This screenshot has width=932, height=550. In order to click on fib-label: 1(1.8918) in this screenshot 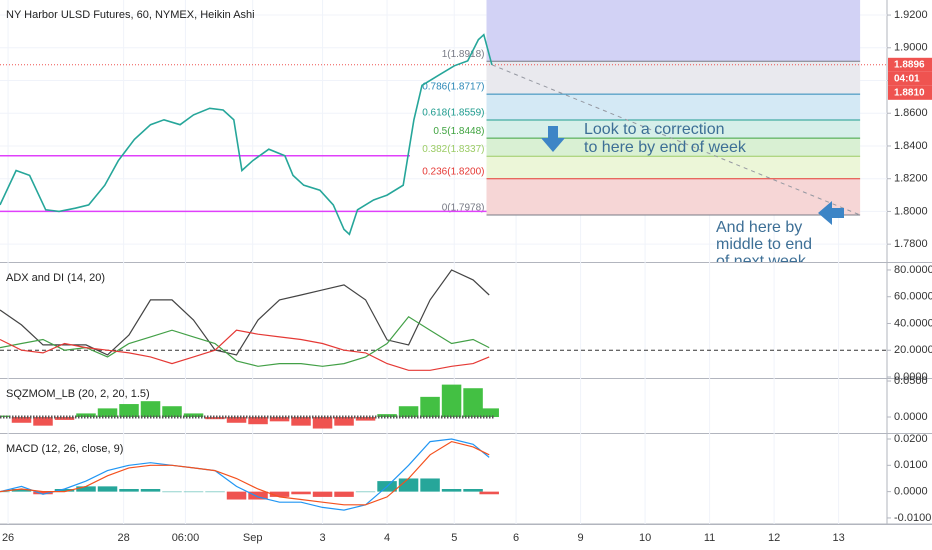, I will do `click(463, 54)`.